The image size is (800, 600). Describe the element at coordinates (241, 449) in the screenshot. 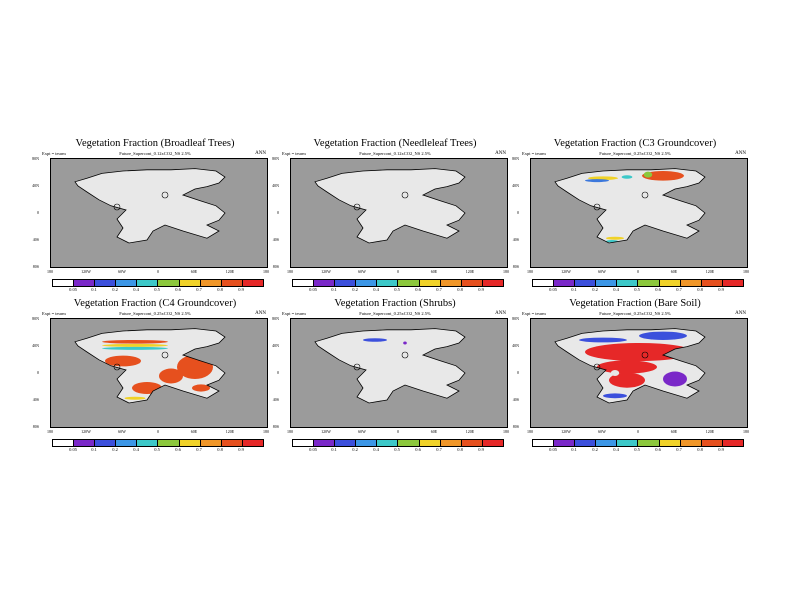

I see `colorbar-label: 0.9` at that location.